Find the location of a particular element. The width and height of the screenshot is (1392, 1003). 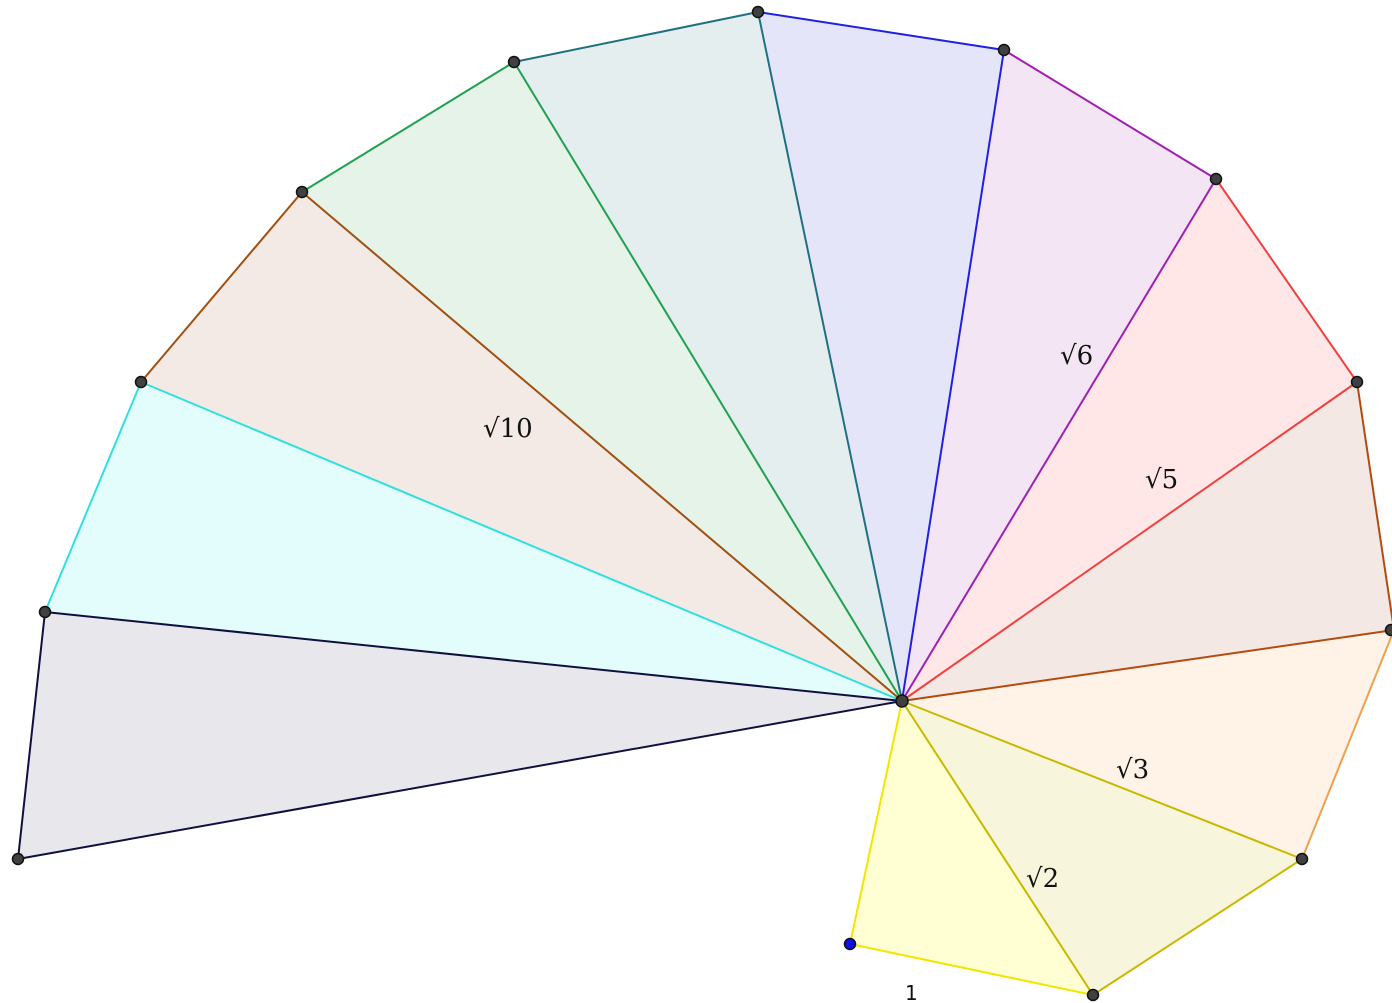

label-sqrt3: √3 is located at coordinates (1132, 770).